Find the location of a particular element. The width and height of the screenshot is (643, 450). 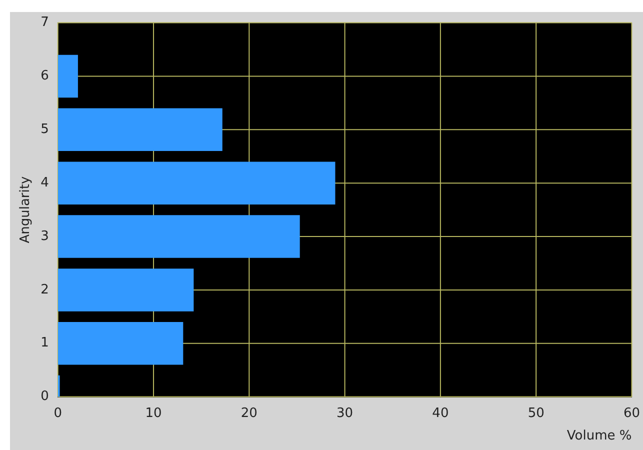

y-tick-label: 7 is located at coordinates (44, 22).